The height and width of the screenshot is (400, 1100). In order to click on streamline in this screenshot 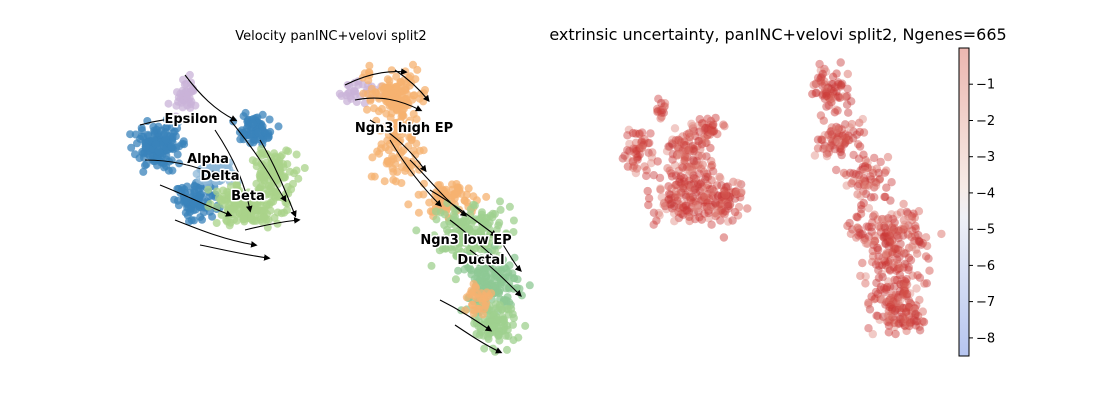, I will do `click(258, 161)`.